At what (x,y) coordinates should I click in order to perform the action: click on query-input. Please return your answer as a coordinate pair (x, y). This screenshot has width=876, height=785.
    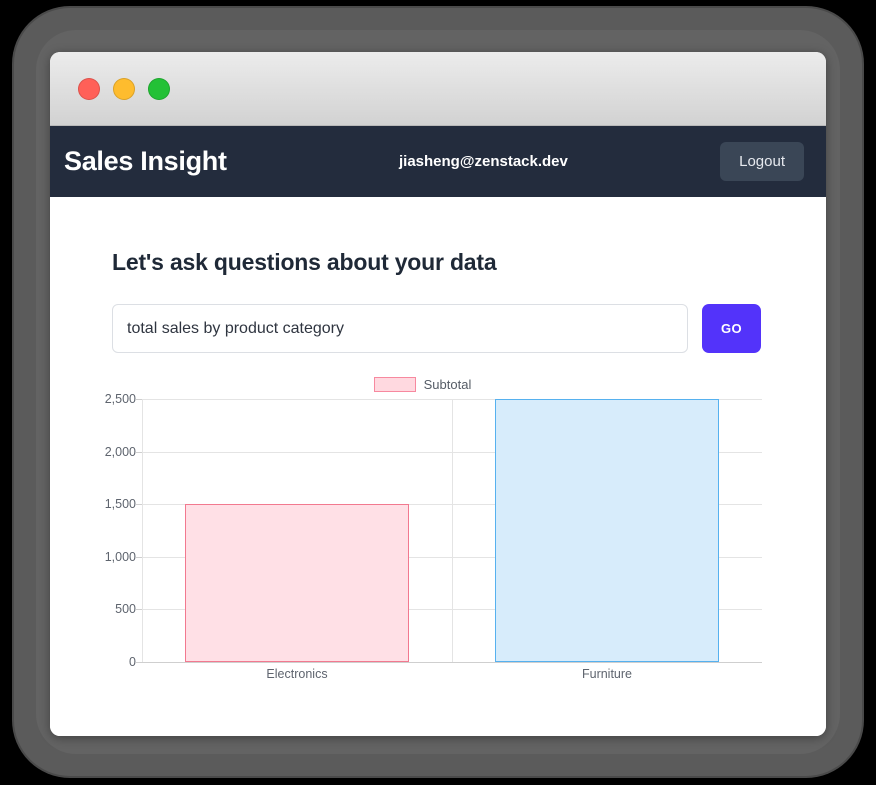
    Looking at the image, I should click on (400, 328).